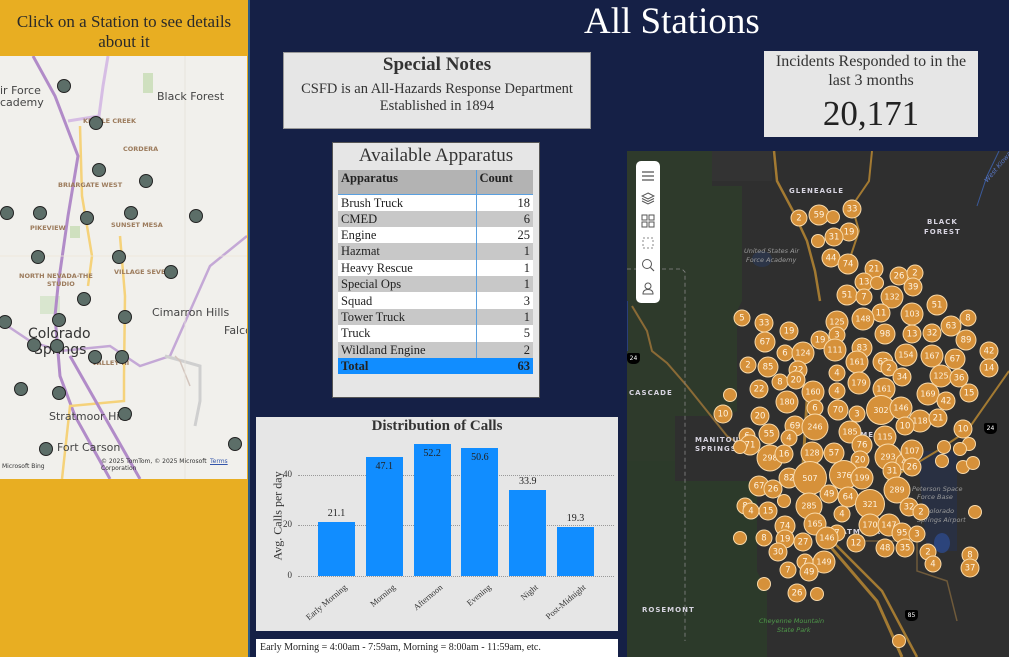  Describe the element at coordinates (848, 264) in the screenshot. I see `incident-cluster: 74` at that location.